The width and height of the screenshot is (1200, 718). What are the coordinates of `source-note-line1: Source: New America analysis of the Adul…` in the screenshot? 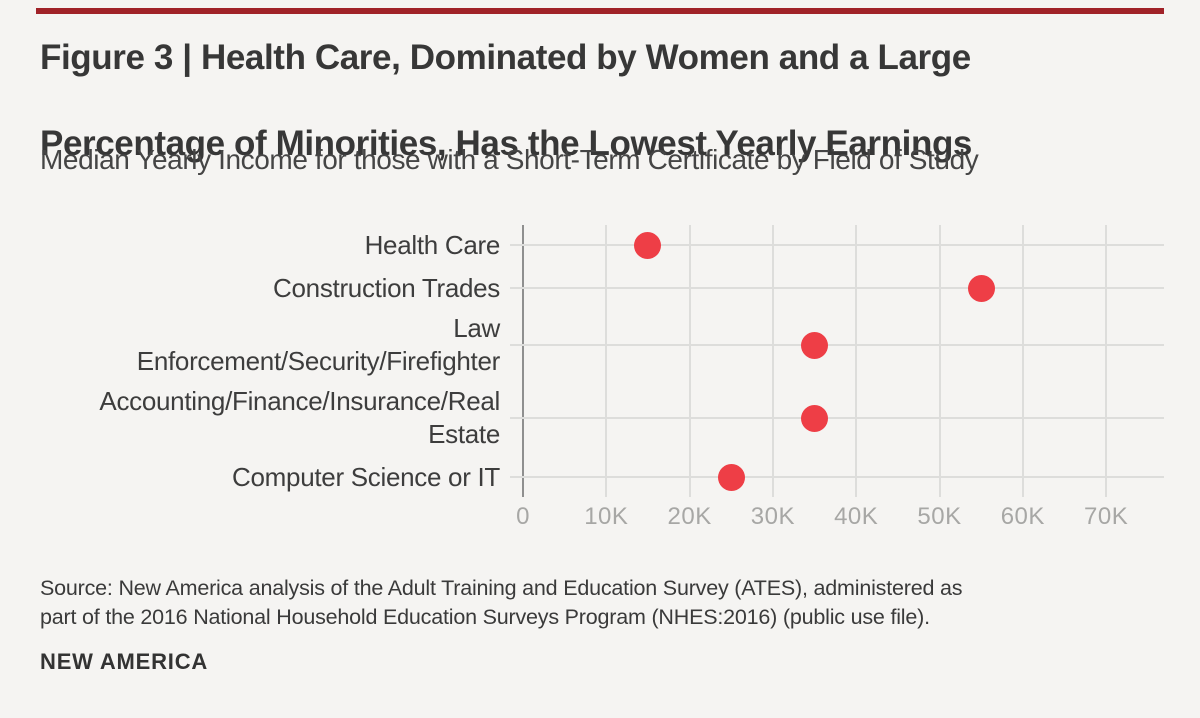 It's located at (501, 588).